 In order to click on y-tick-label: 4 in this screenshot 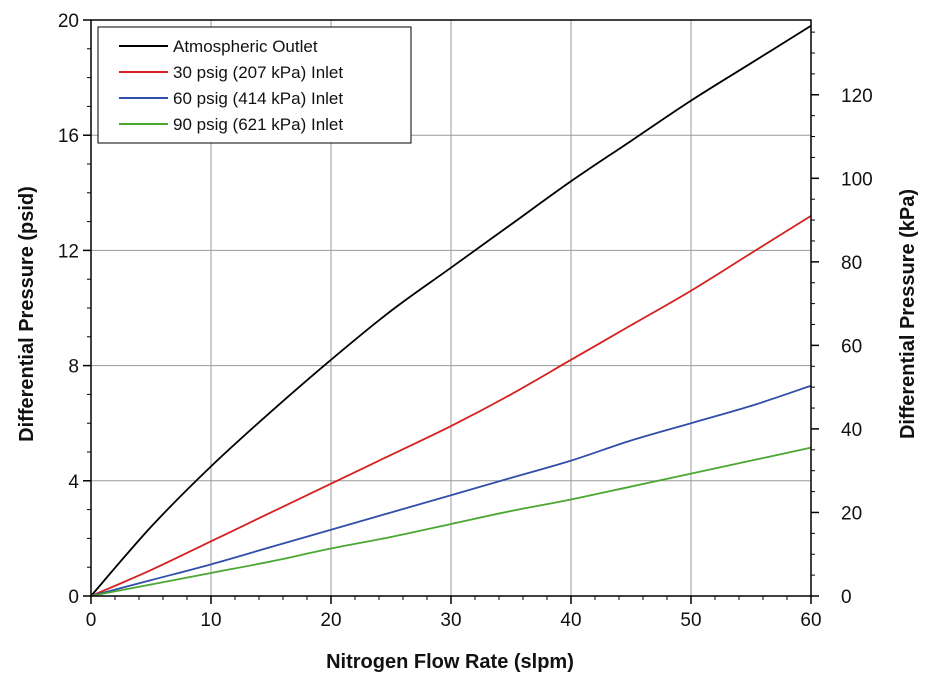, I will do `click(73, 482)`.